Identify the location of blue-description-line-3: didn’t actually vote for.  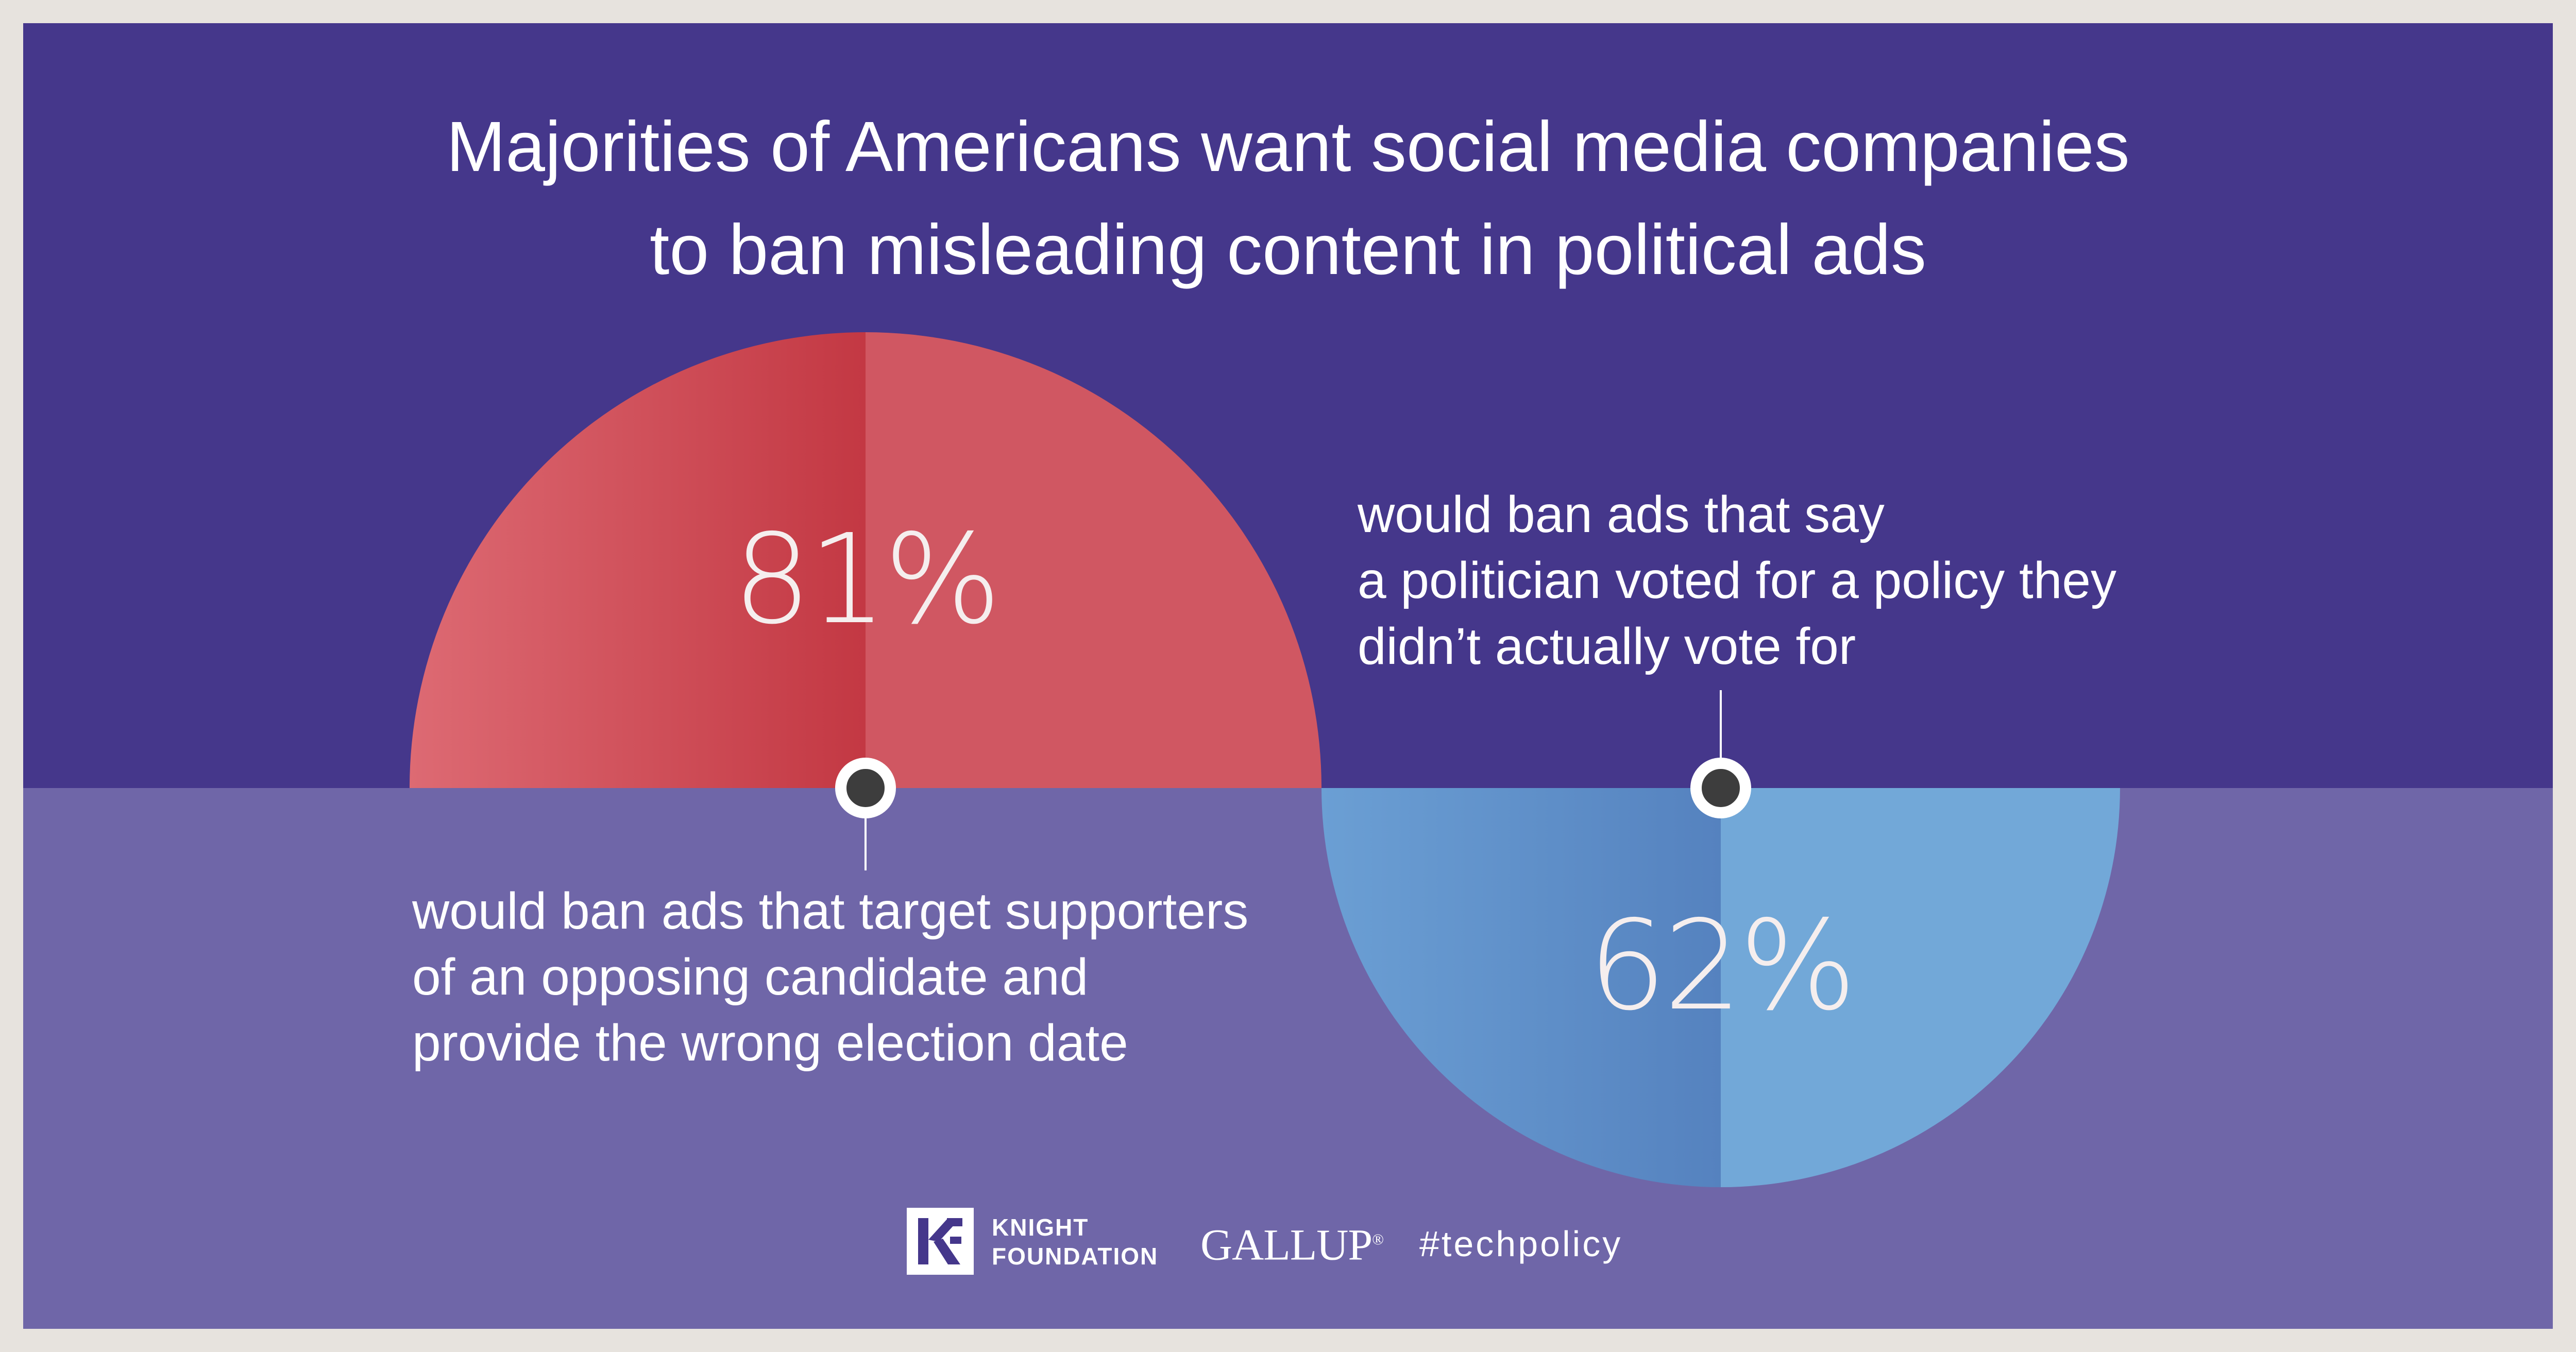
(1607, 647).